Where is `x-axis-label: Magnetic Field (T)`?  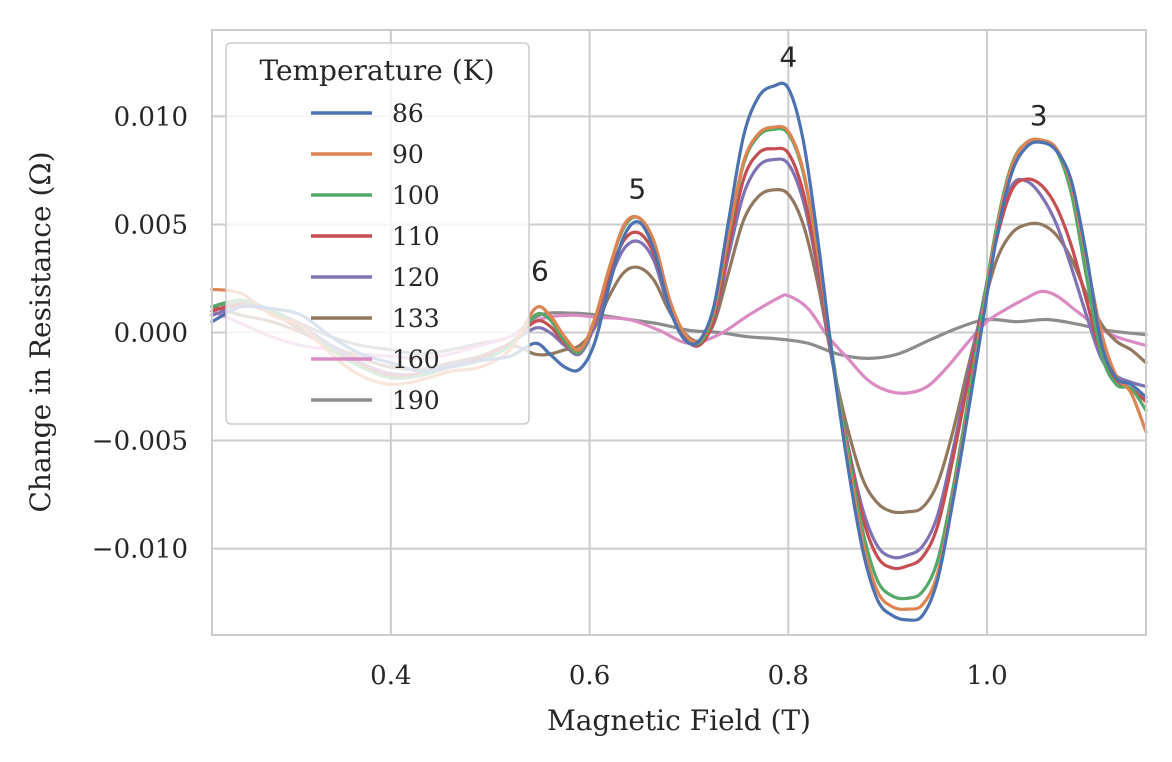
x-axis-label: Magnetic Field (T) is located at coordinates (679, 720).